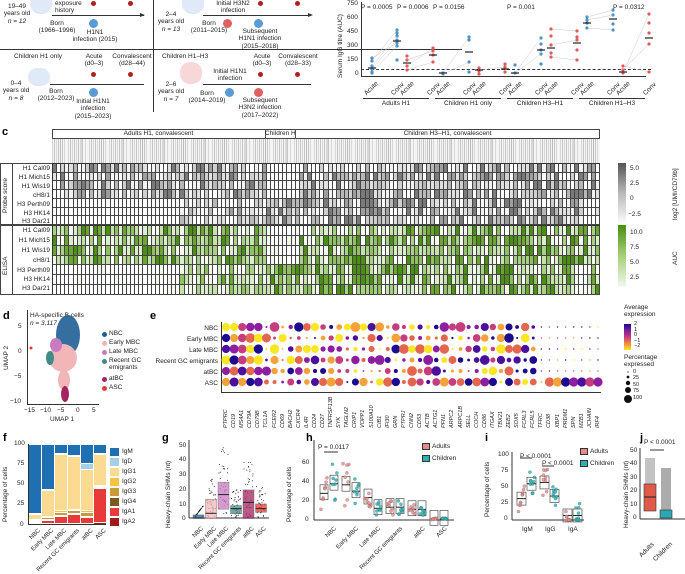 This screenshot has height=574, width=685. Describe the element at coordinates (221, 357) in the screenshot. I see `e-yaxis` at that location.